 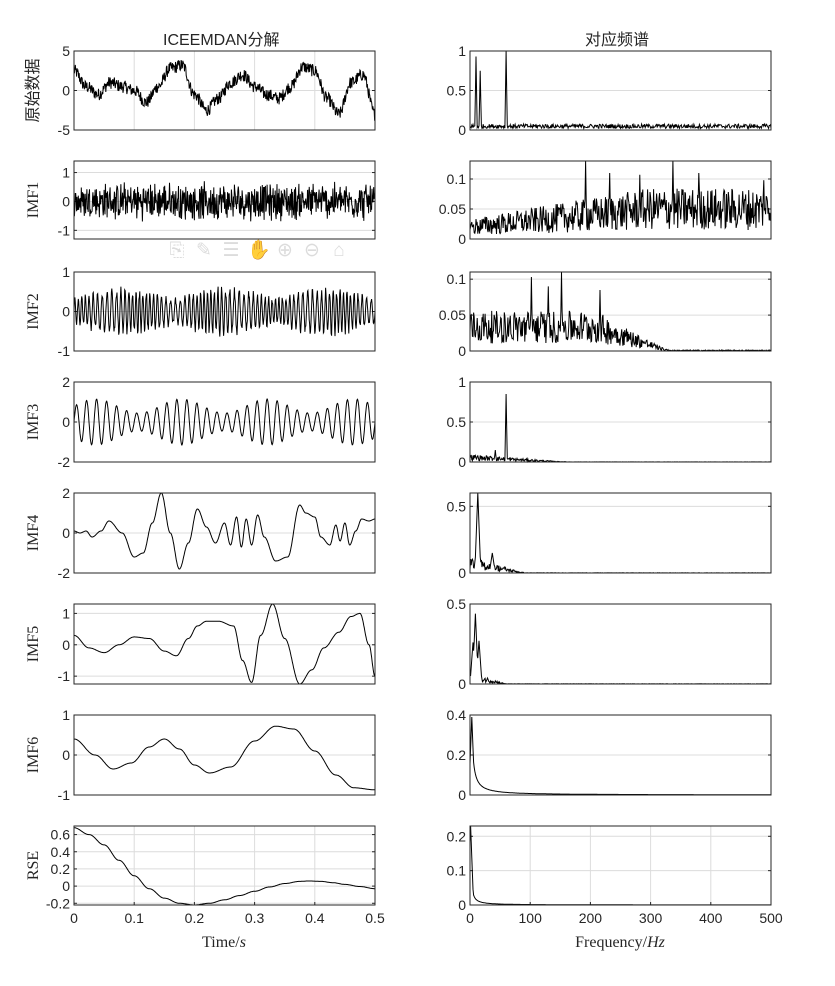 I want to click on y-axis-label: RSE, so click(x=33, y=865).